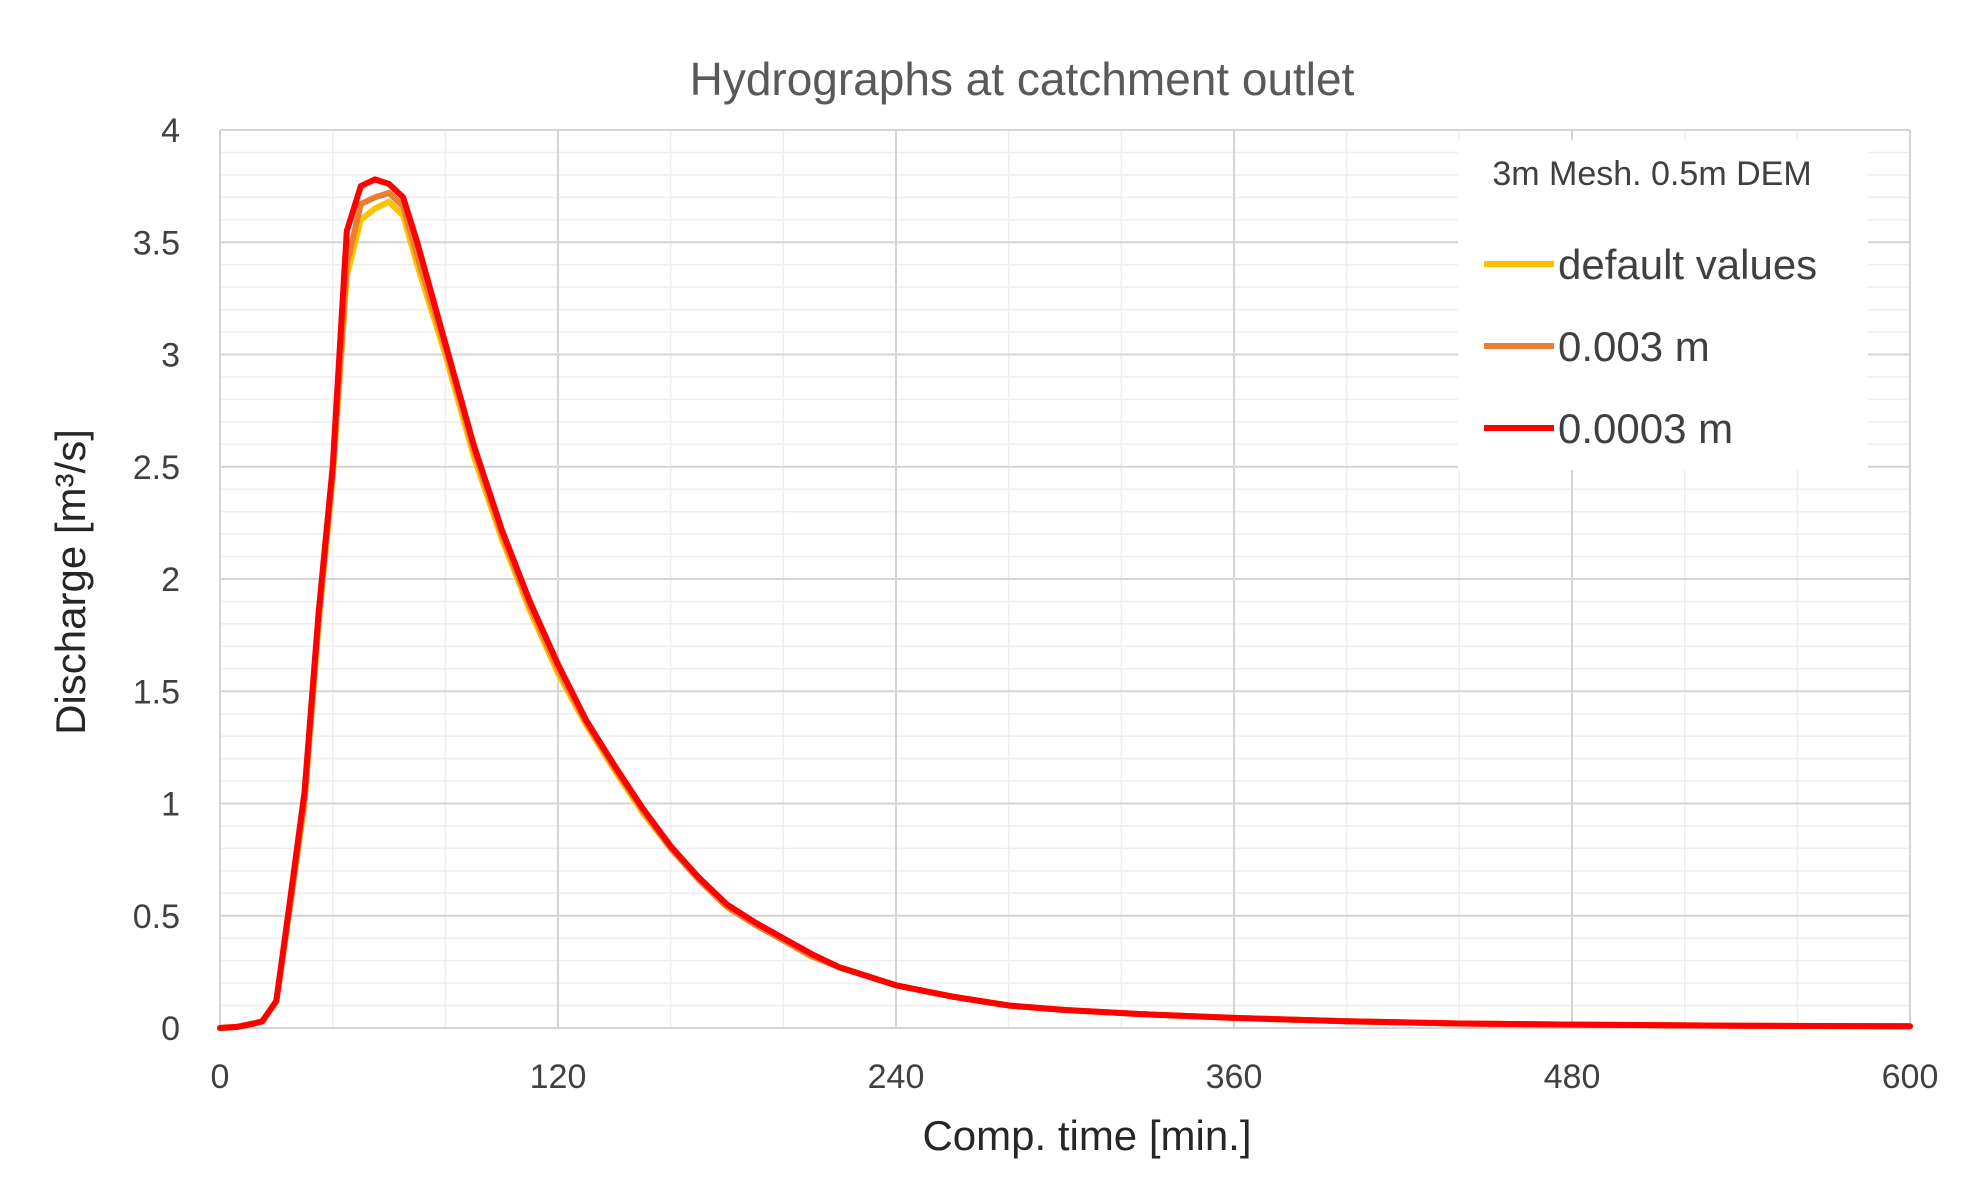  I want to click on y-tick-label: 3, so click(170, 356).